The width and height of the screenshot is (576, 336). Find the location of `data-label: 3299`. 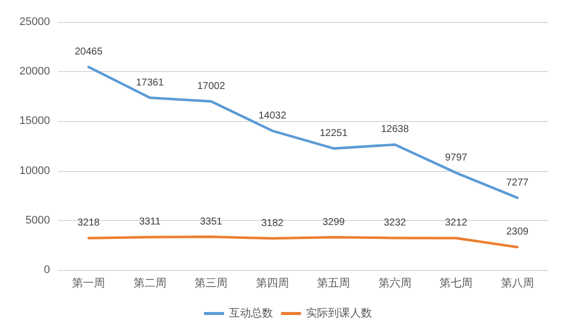

data-label: 3299 is located at coordinates (334, 222).